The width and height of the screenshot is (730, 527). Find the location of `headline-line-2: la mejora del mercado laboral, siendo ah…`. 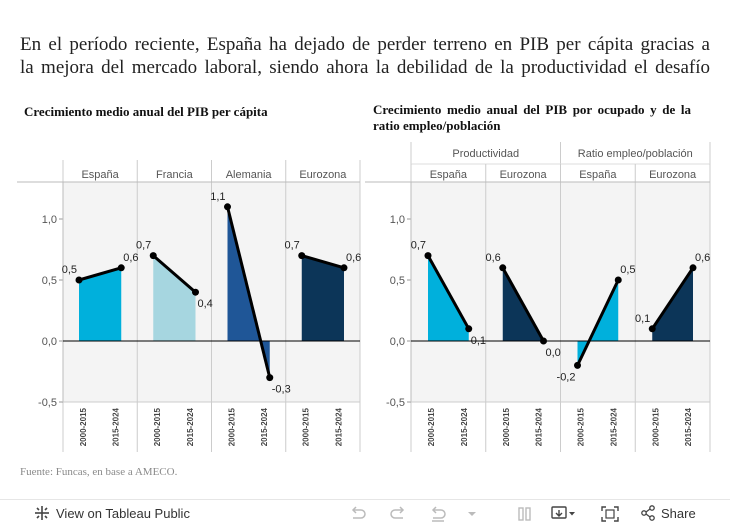

headline-line-2: la mejora del mercado laboral, siendo ah… is located at coordinates (365, 67).